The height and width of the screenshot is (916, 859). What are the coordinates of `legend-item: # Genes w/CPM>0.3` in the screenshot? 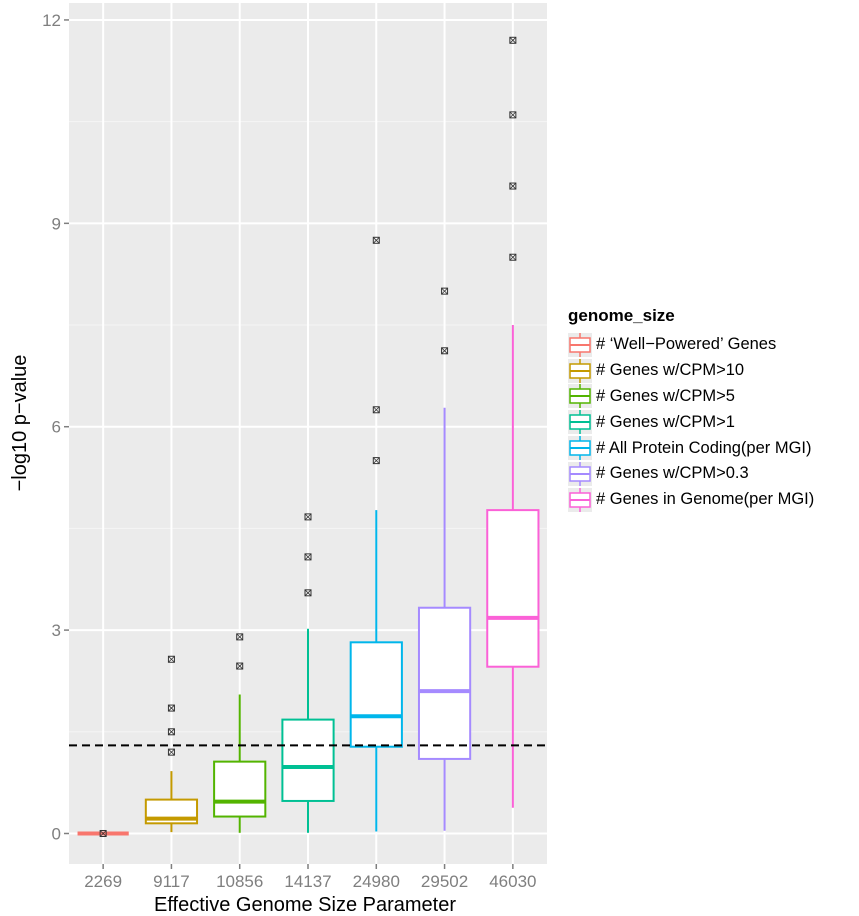 It's located at (713, 474).